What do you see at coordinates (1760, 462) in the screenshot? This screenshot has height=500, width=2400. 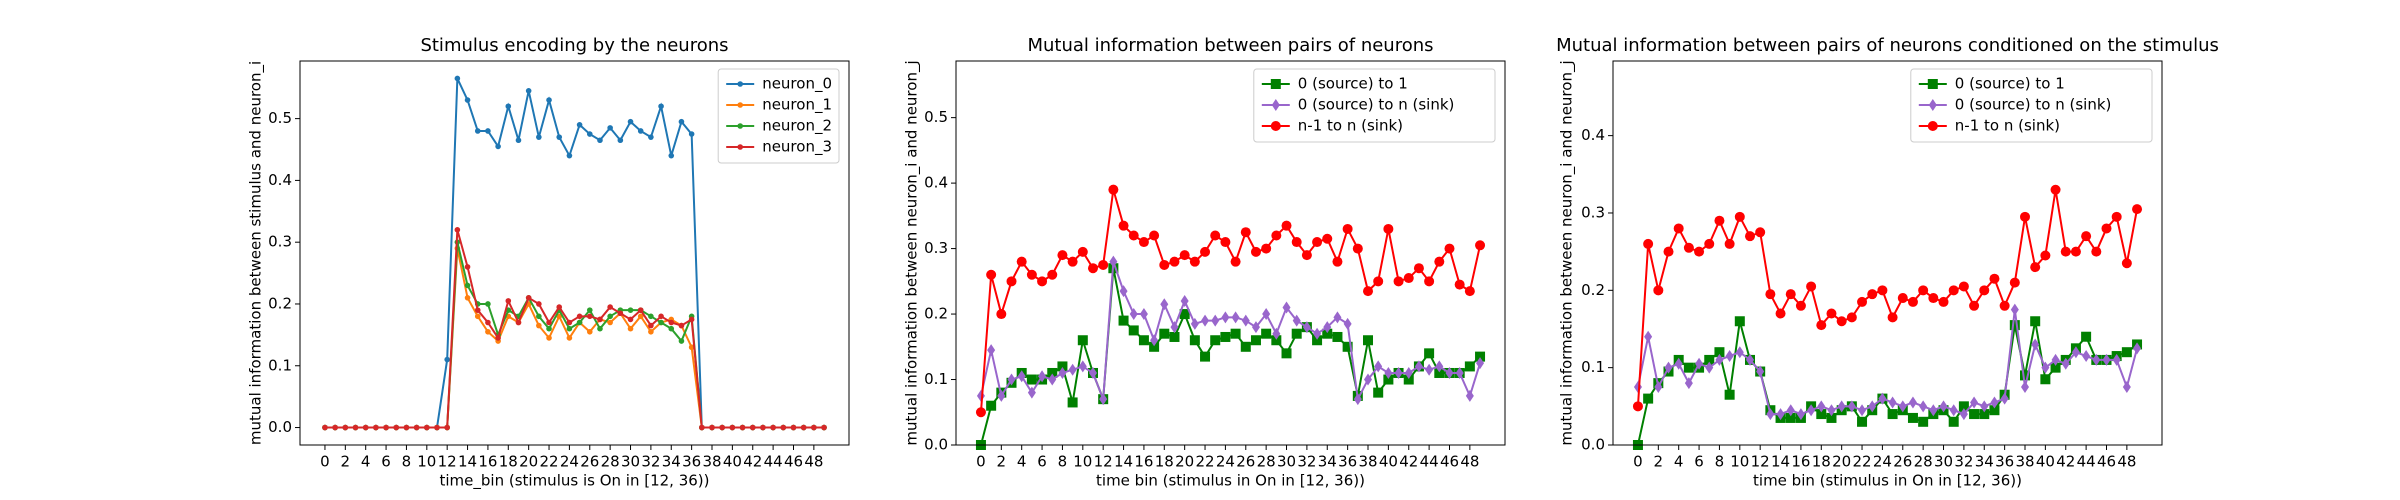 I see `x-tick-label: 12` at bounding box center [1760, 462].